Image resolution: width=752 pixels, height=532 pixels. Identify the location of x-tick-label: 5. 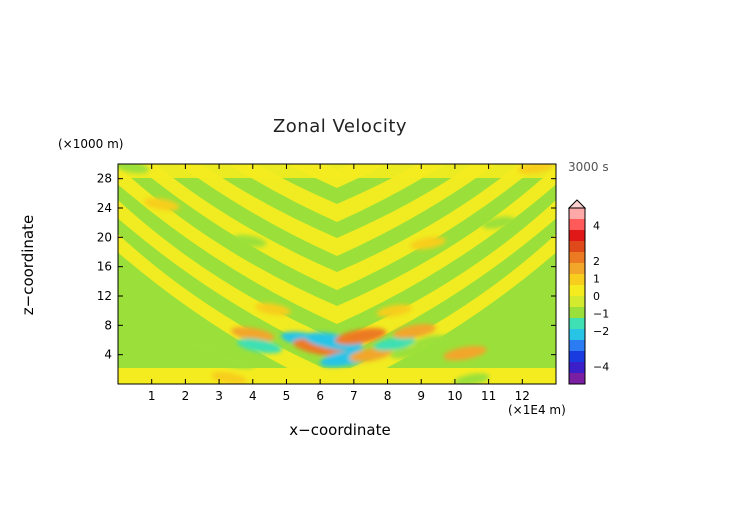
(287, 396).